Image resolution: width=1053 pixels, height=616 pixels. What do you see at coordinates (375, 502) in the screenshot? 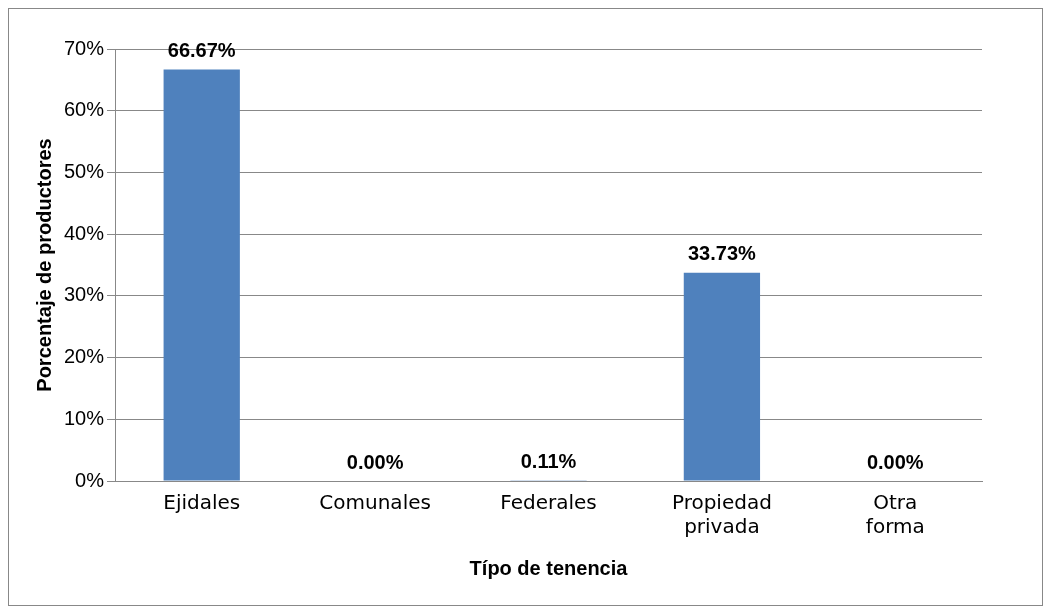
I see `x-tick-label: Comunales` at bounding box center [375, 502].